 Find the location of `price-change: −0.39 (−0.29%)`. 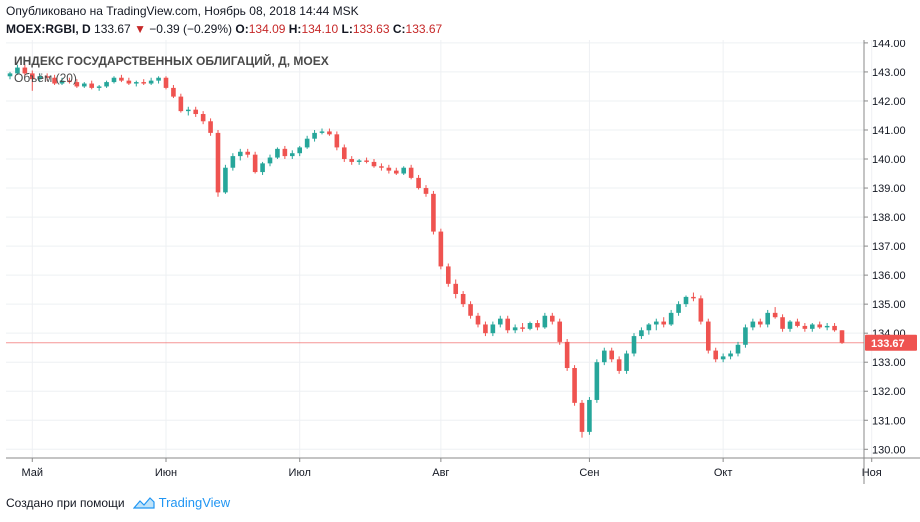

price-change: −0.39 (−0.29%) is located at coordinates (191, 29).